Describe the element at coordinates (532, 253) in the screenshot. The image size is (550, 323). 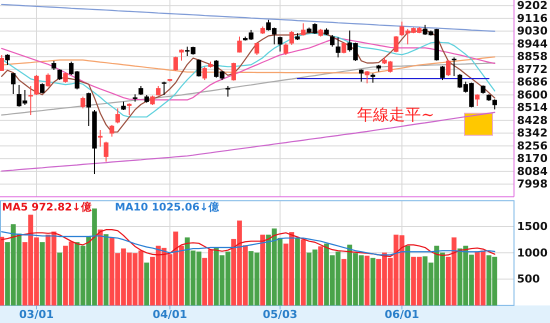
I see `y-tick-label: 1000` at that location.